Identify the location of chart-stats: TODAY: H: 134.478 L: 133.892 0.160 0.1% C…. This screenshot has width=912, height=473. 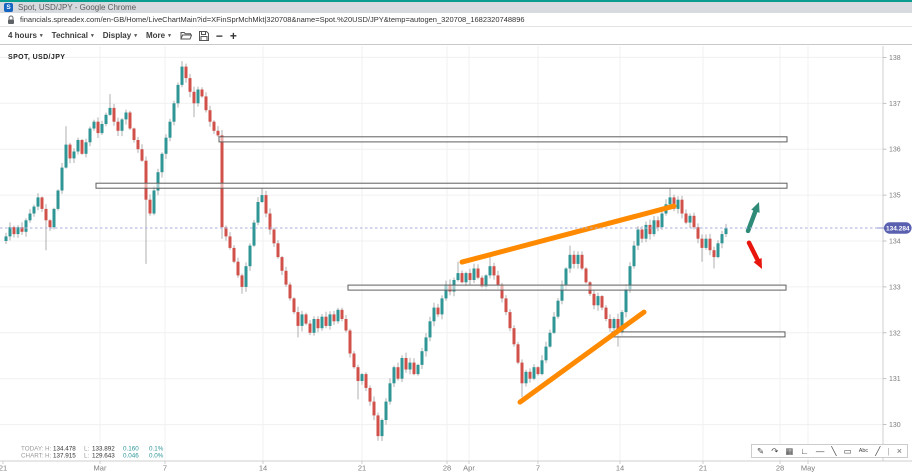
(92, 453).